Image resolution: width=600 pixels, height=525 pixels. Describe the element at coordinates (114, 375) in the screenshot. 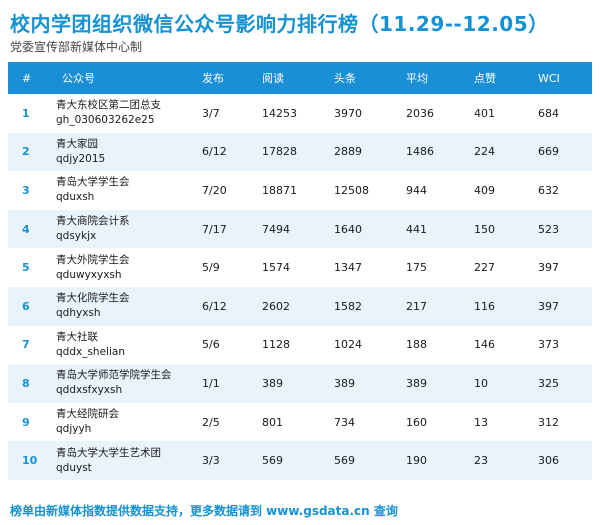

I see `account-name: 青岛大学师范学院学生会` at that location.